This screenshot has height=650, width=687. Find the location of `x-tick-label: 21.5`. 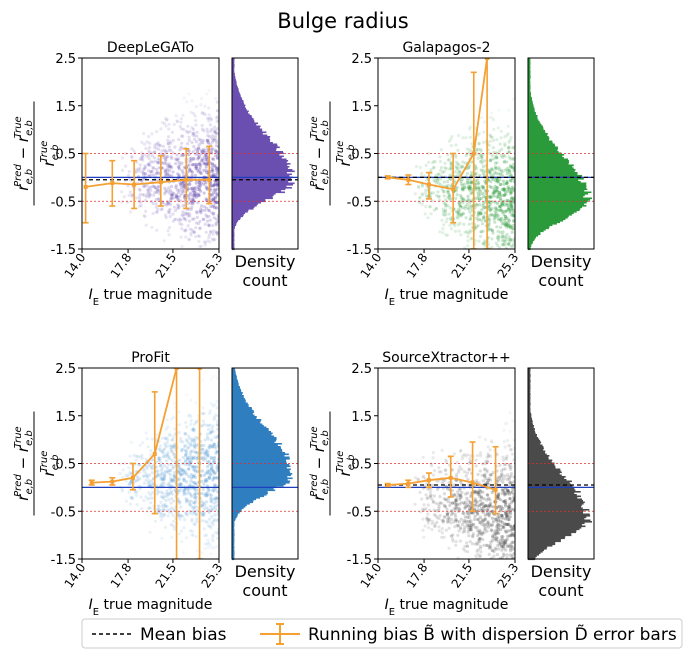

x-tick-label: 21.5 is located at coordinates (462, 576).